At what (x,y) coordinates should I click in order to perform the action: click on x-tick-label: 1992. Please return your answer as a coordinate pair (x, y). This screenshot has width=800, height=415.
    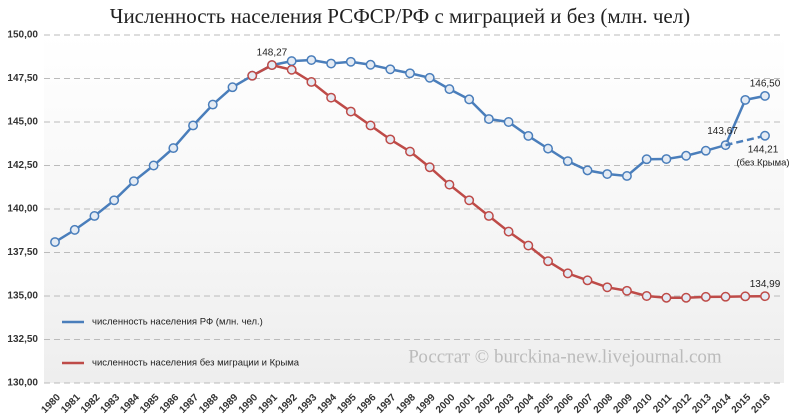
    Looking at the image, I should click on (288, 403).